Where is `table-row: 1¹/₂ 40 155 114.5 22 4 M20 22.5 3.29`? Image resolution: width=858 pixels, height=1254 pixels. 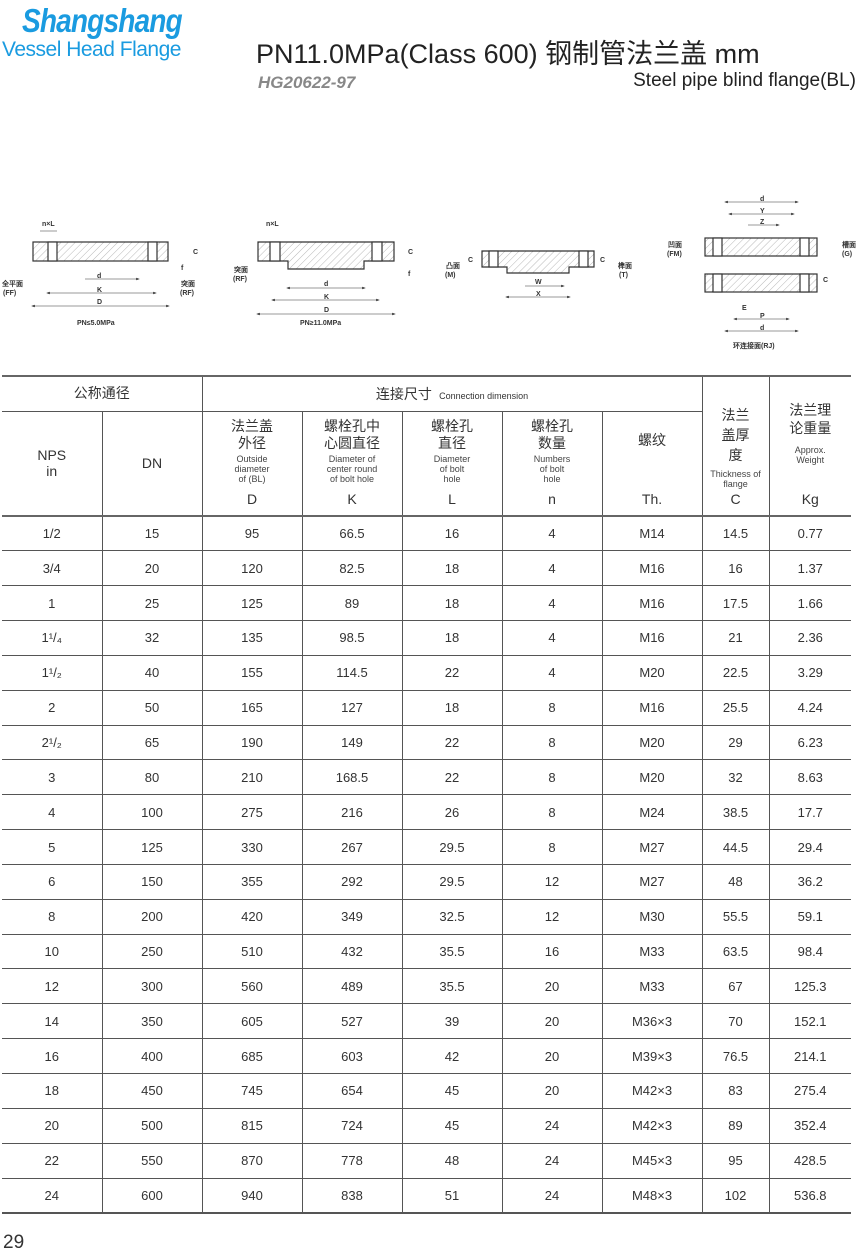 table-row: 1¹/₂ 40 155 114.5 22 4 M20 22.5 3.29 is located at coordinates (427, 673).